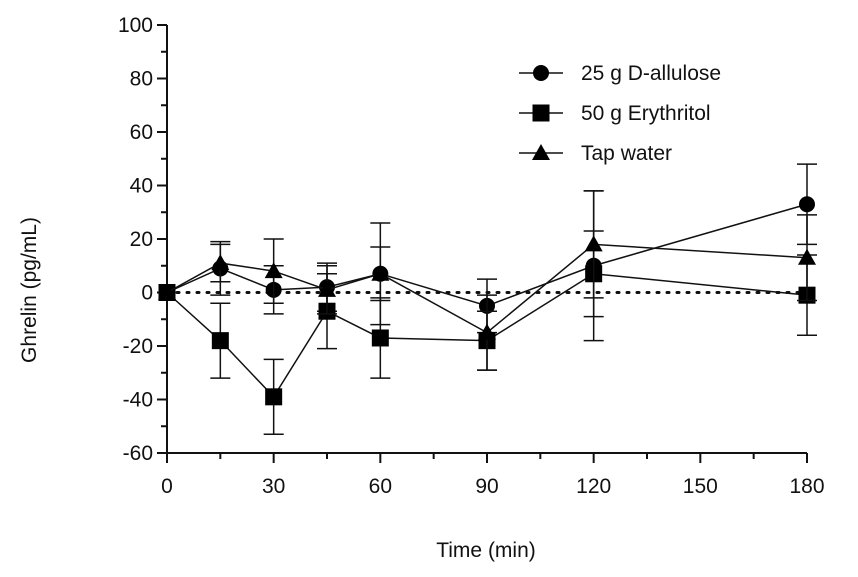  I want to click on x-tick-label: 90, so click(486, 486).